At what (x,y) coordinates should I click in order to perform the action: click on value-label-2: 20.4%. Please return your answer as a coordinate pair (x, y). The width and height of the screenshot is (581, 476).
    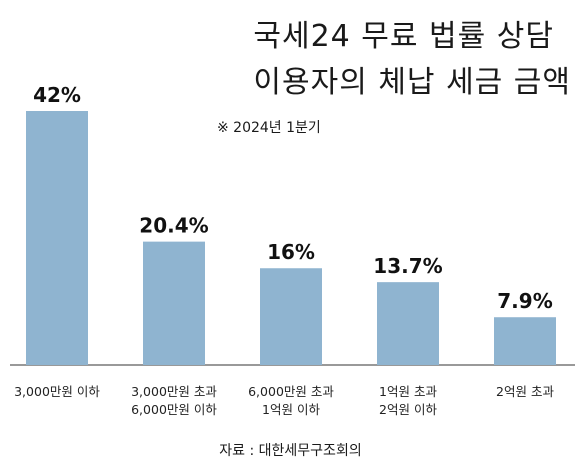
    Looking at the image, I should click on (173, 226).